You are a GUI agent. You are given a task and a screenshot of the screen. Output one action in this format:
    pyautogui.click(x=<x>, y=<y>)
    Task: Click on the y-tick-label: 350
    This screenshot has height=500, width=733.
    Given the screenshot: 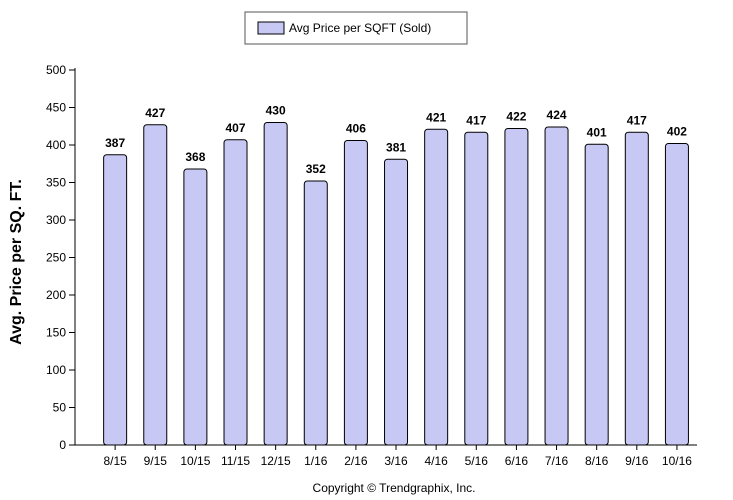 What is the action you would take?
    pyautogui.click(x=56, y=183)
    